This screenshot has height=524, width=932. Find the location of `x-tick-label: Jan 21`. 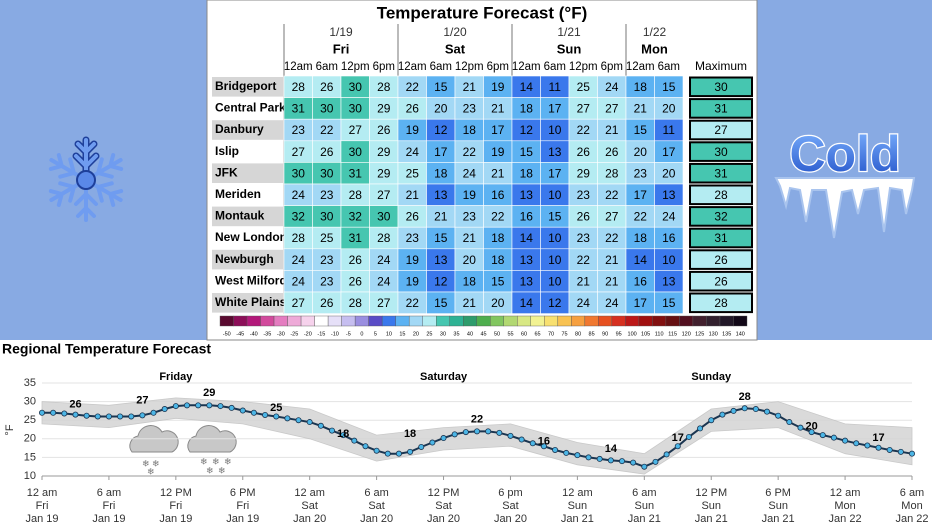

x-tick-label: Jan 21 is located at coordinates (711, 518).